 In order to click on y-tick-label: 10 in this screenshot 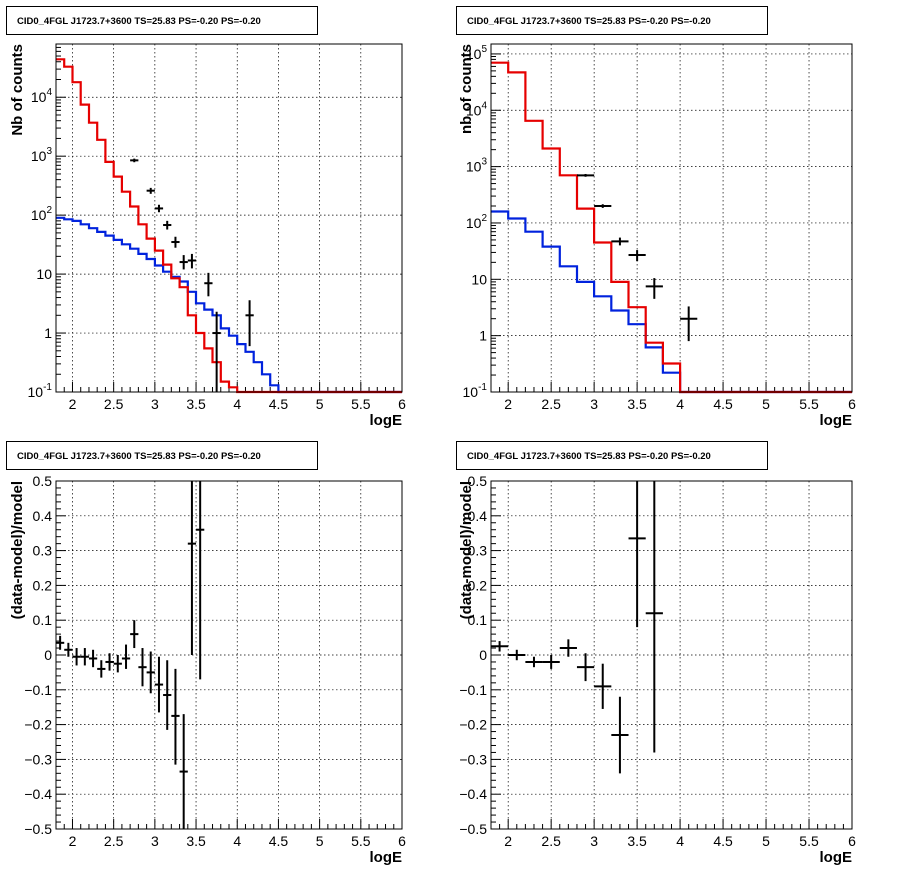, I will do `click(479, 279)`.